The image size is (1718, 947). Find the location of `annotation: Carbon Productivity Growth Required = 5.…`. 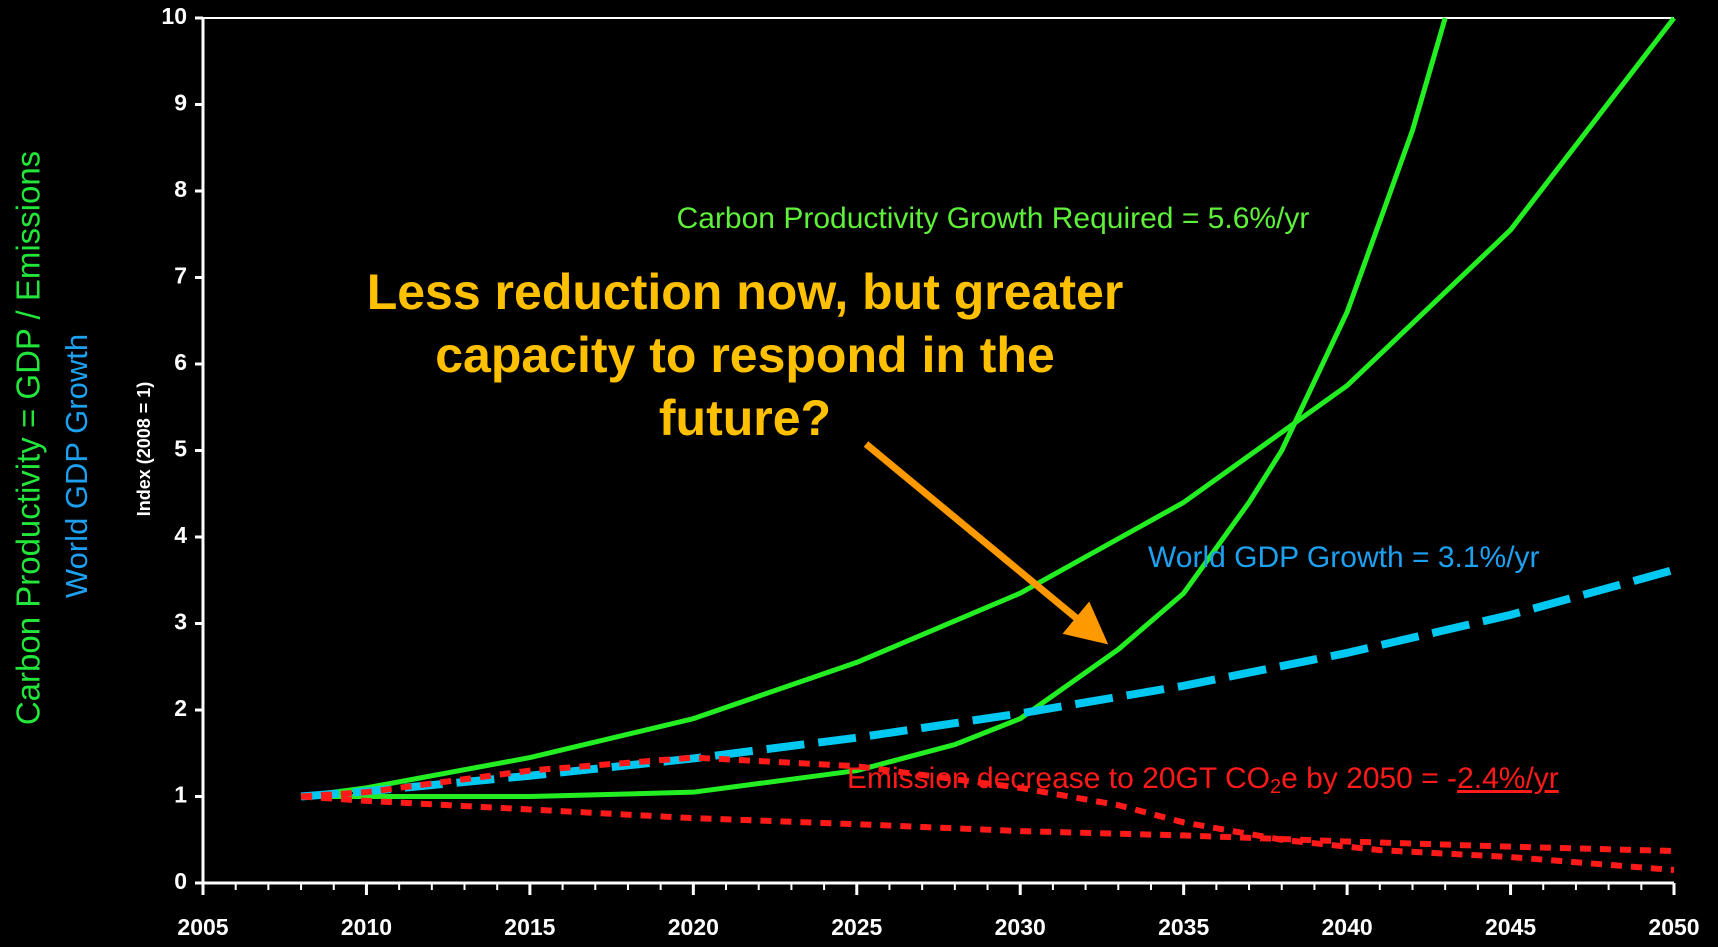

annotation: Carbon Productivity Growth Required = 5.… is located at coordinates (993, 218).